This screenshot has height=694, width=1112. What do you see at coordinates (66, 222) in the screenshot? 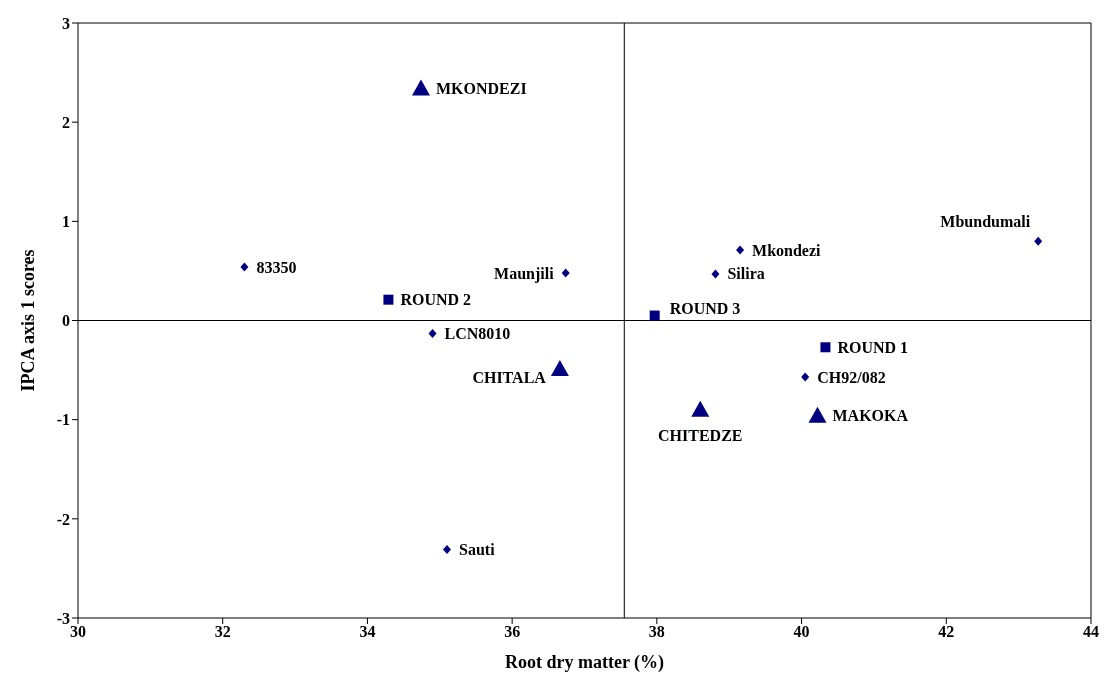
I see `y-tick-label: 1` at bounding box center [66, 222].